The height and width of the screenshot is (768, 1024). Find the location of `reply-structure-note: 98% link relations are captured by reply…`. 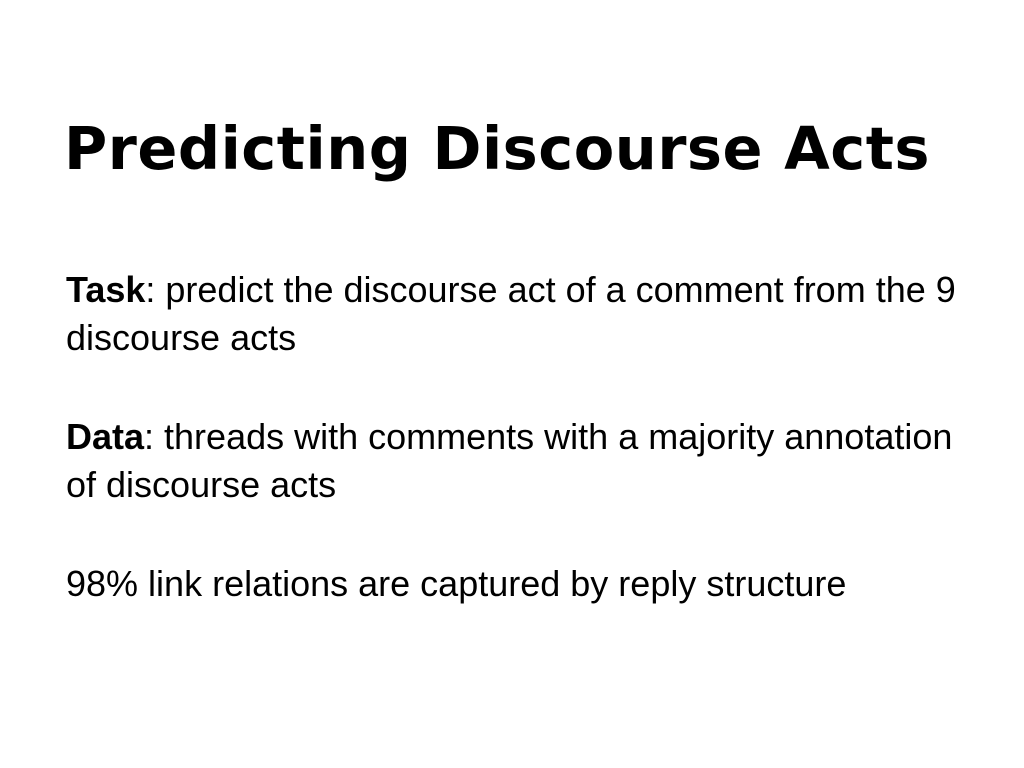

reply-structure-note: 98% link relations are captured by reply… is located at coordinates (456, 583).